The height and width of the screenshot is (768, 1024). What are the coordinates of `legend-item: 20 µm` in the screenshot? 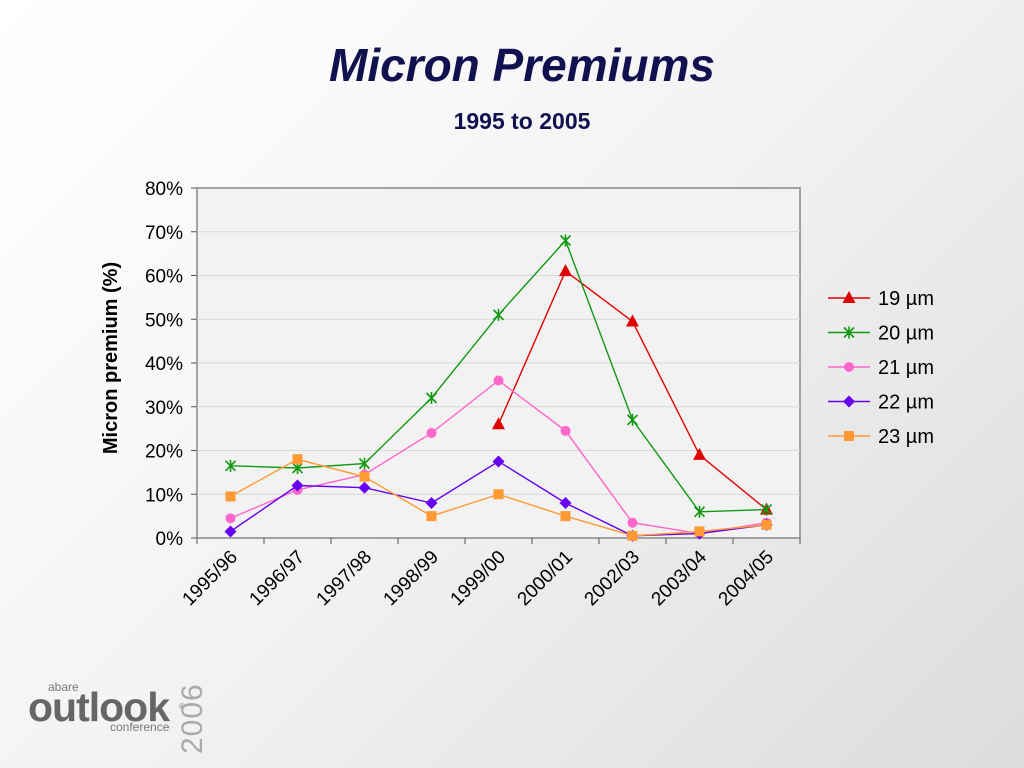 It's located at (881, 334).